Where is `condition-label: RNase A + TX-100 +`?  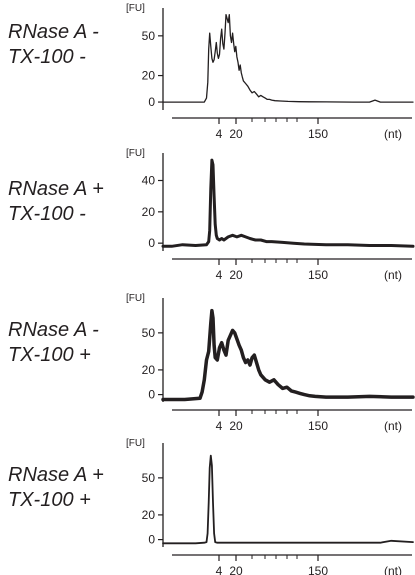
condition-label: RNase A + TX-100 + is located at coordinates (56, 488).